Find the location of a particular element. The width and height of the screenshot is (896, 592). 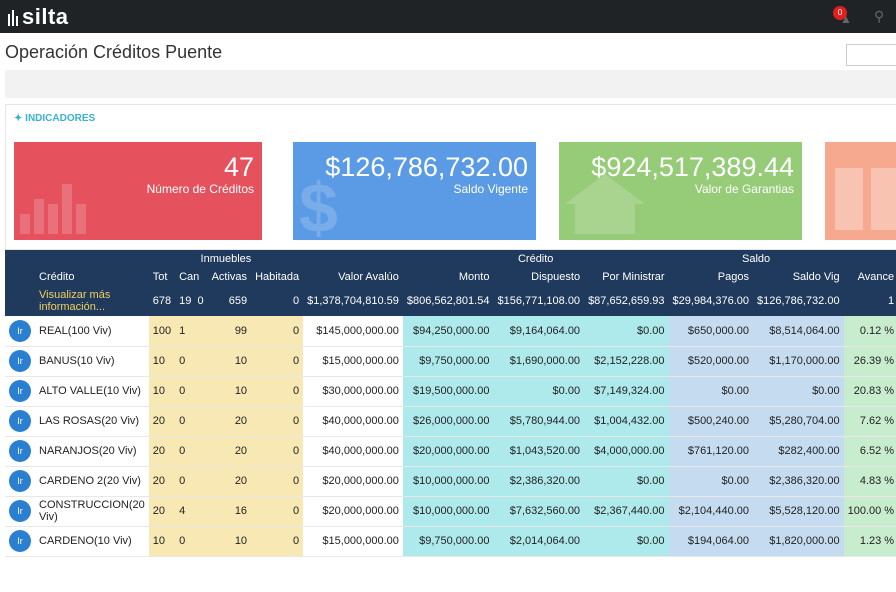

row-monto: $9,750,000.00 is located at coordinates (448, 541).